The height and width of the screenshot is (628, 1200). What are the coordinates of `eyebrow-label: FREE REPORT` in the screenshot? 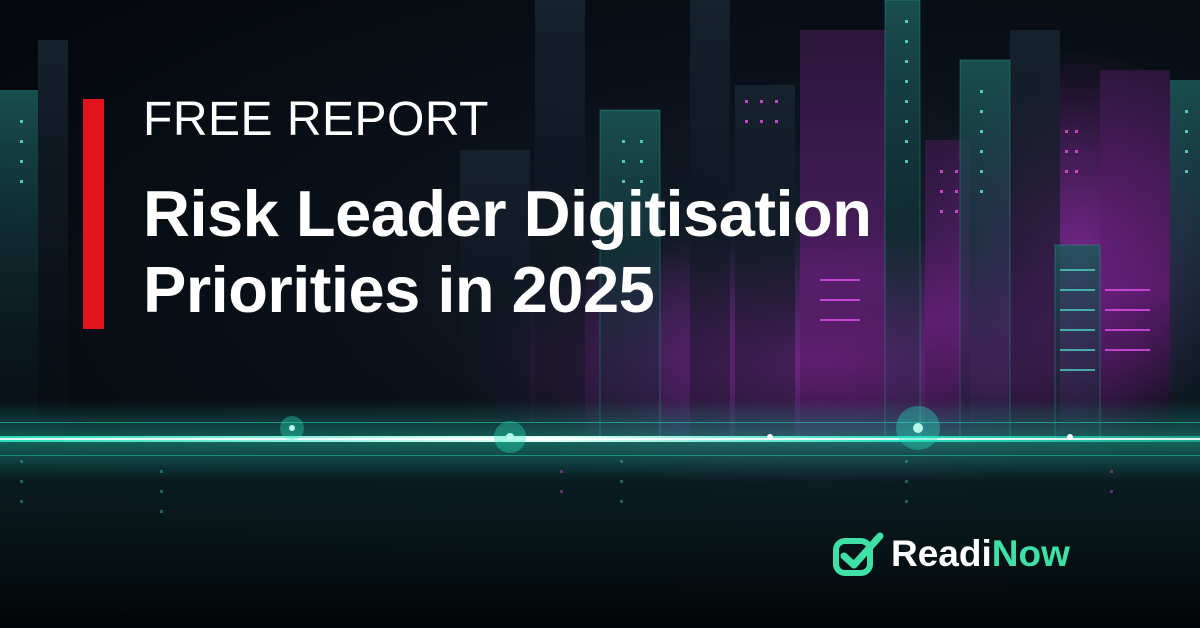 It's located at (316, 119).